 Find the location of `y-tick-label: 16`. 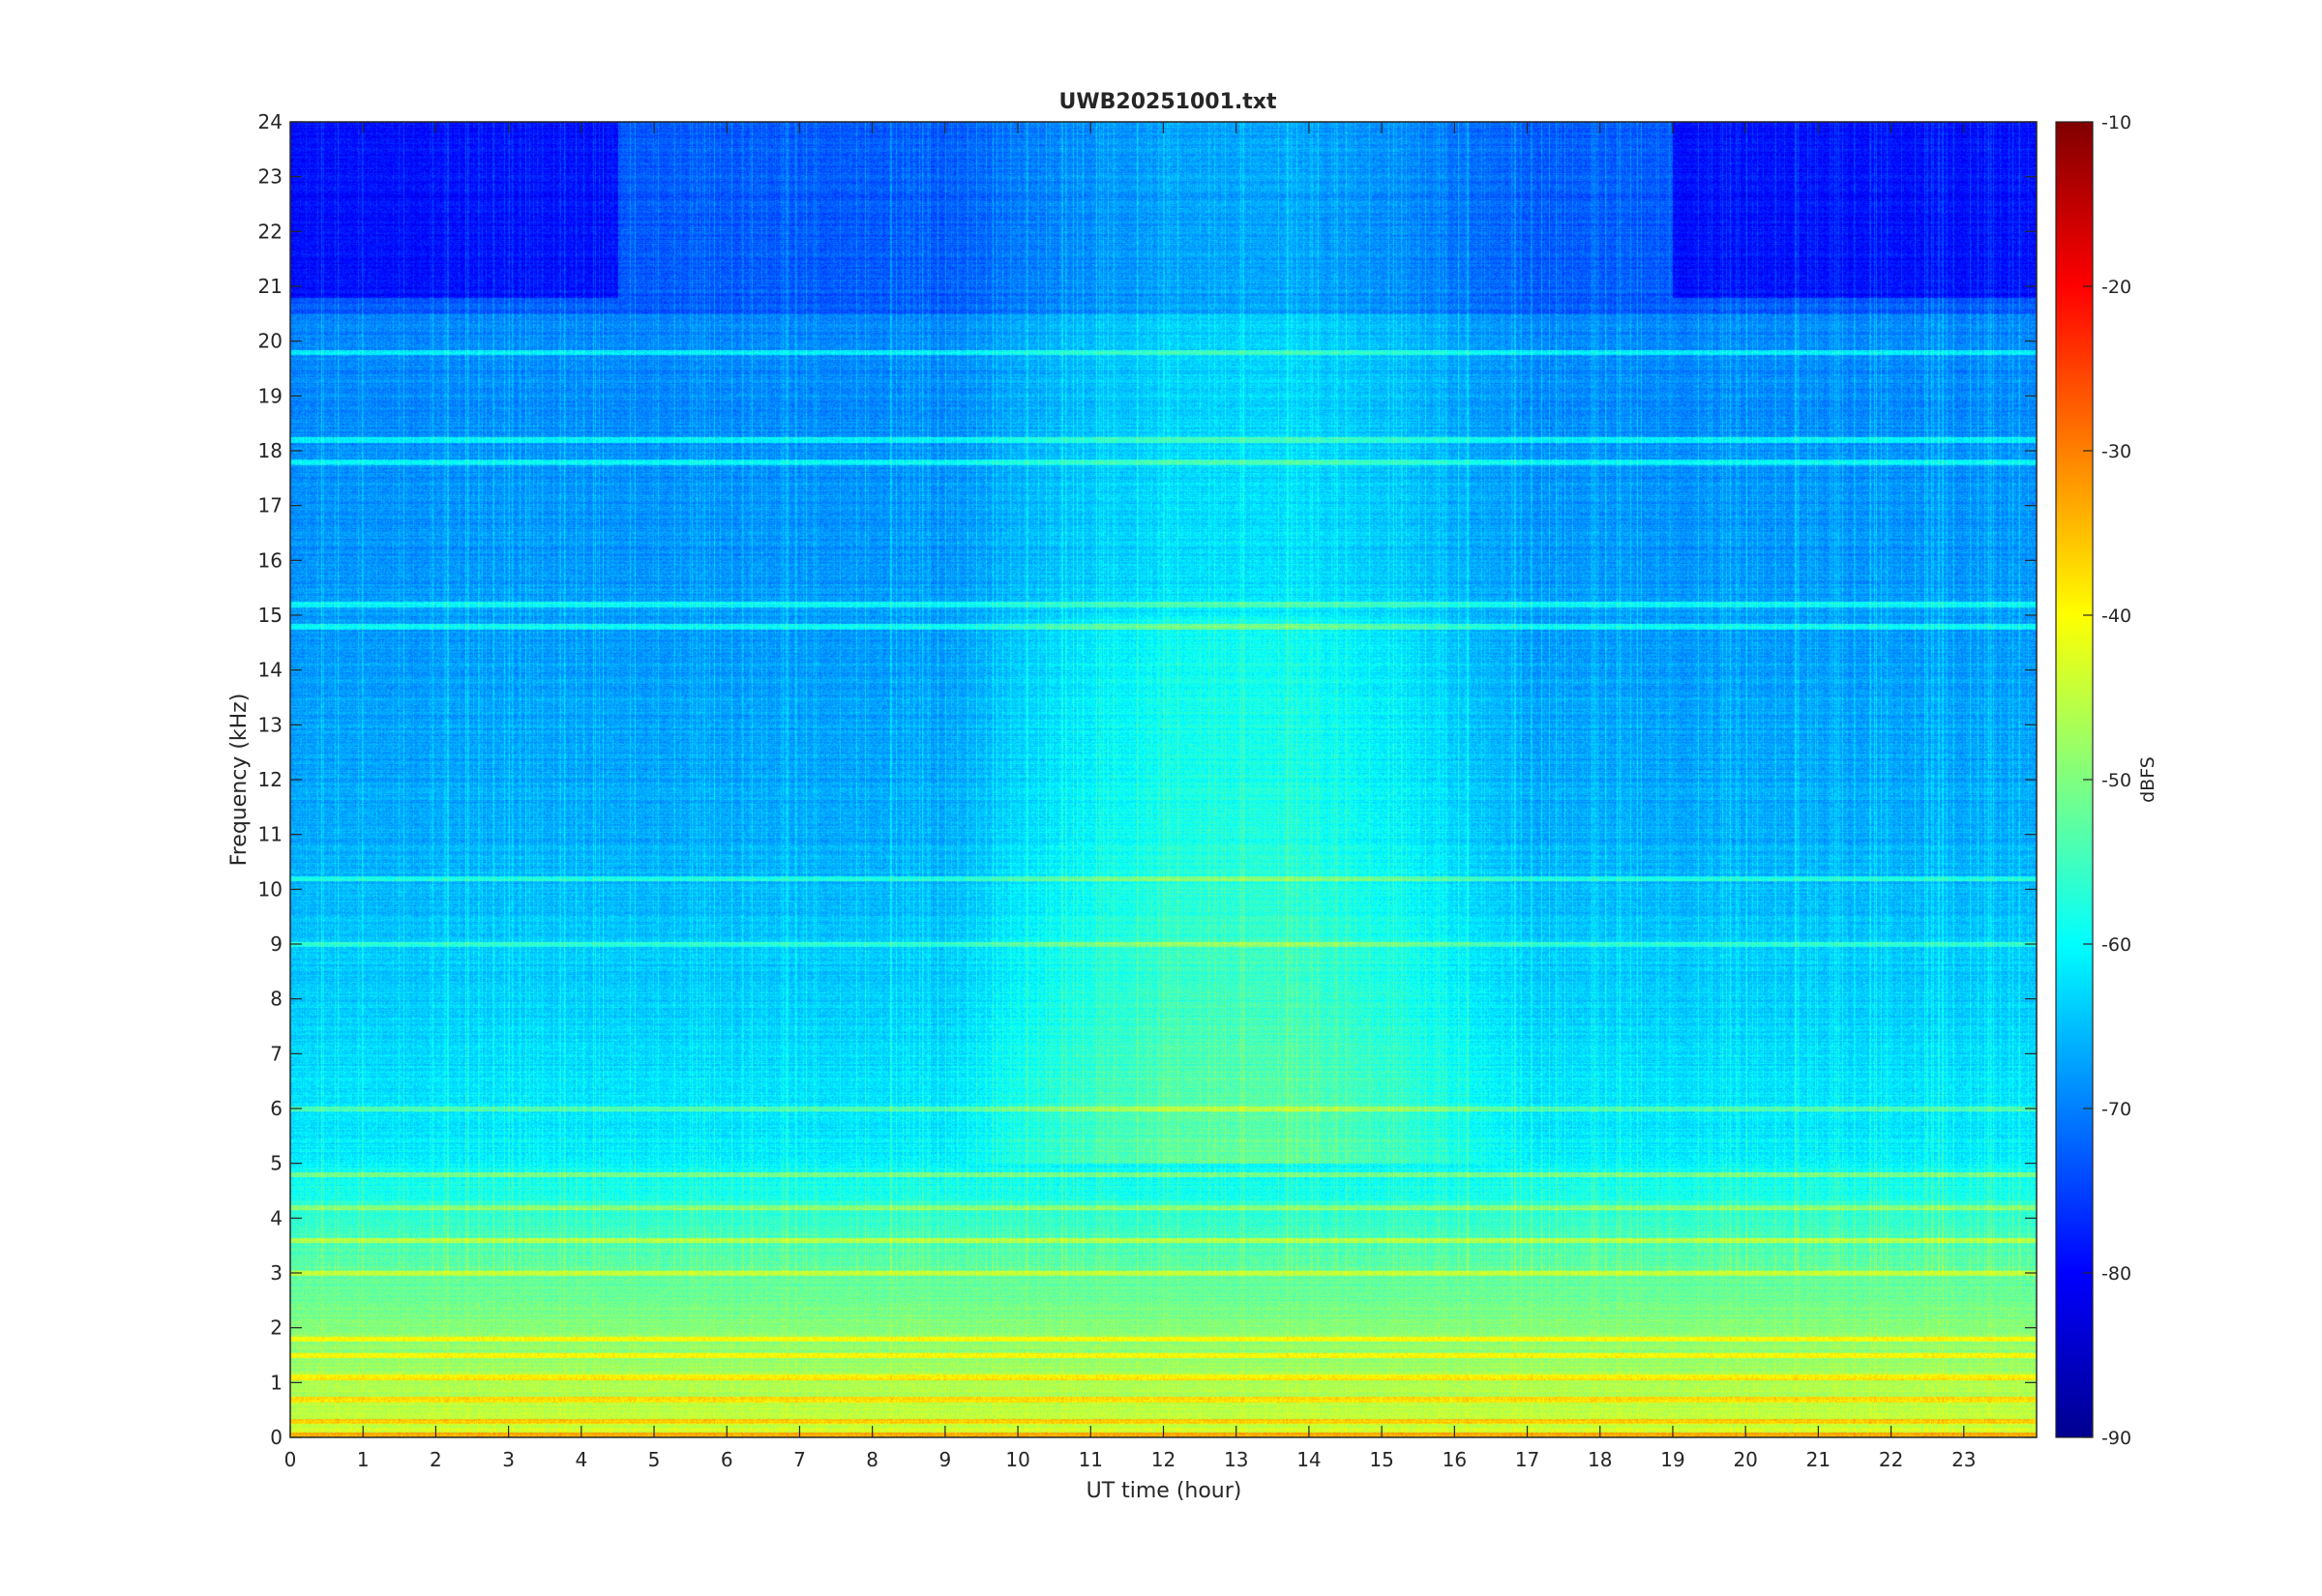

y-tick-label: 16 is located at coordinates (270, 560).